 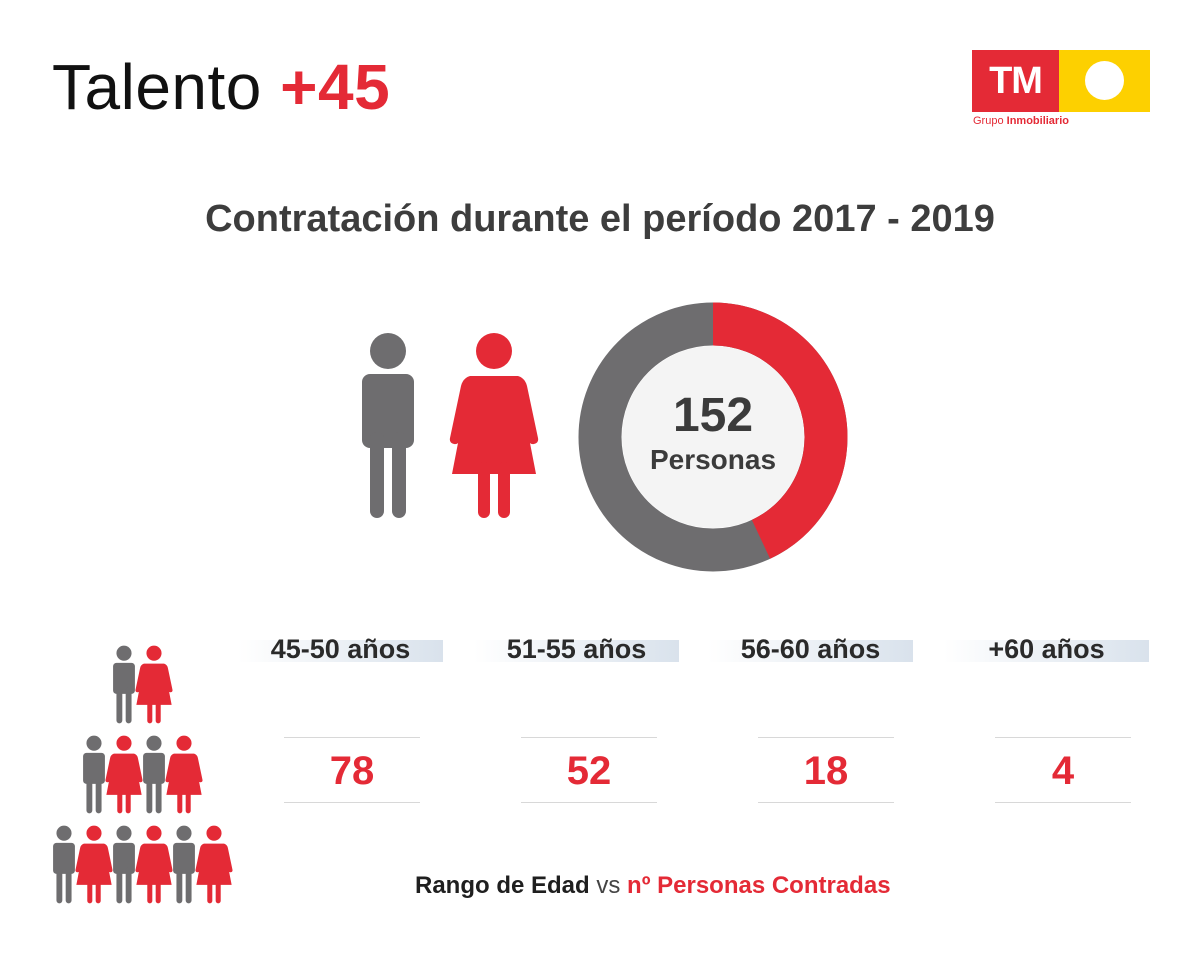 What do you see at coordinates (713, 459) in the screenshot?
I see `total-label: Personas` at bounding box center [713, 459].